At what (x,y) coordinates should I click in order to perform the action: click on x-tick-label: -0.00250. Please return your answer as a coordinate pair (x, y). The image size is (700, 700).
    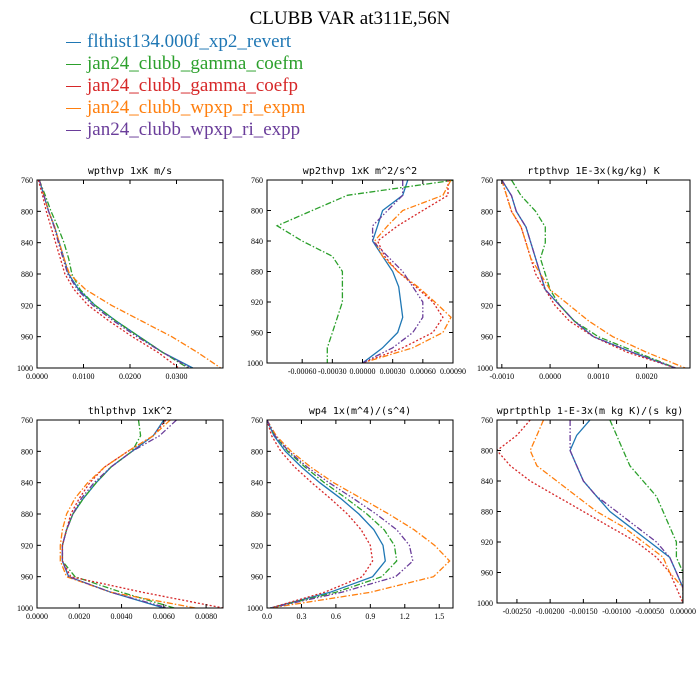
    Looking at the image, I should click on (517, 611).